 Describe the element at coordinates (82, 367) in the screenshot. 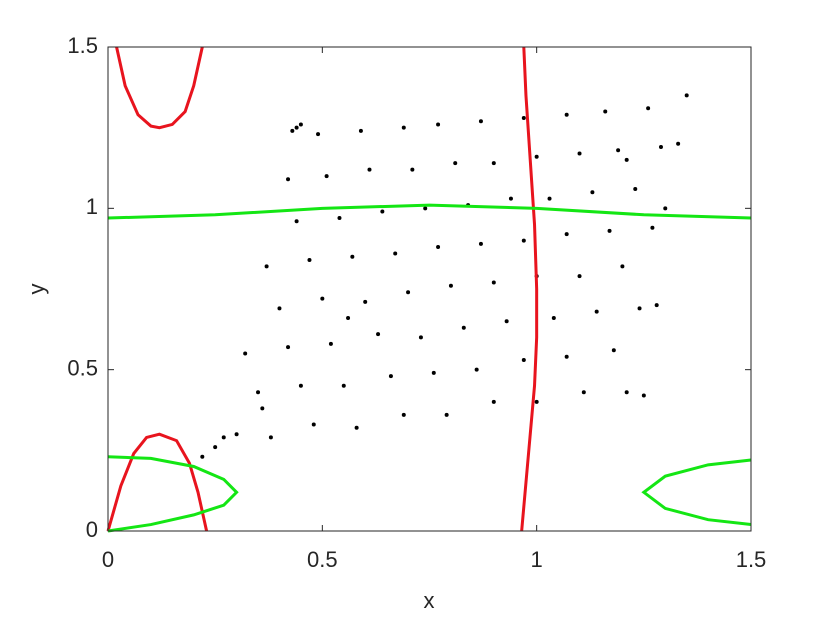

I see `y-tick-label: 0.5` at that location.